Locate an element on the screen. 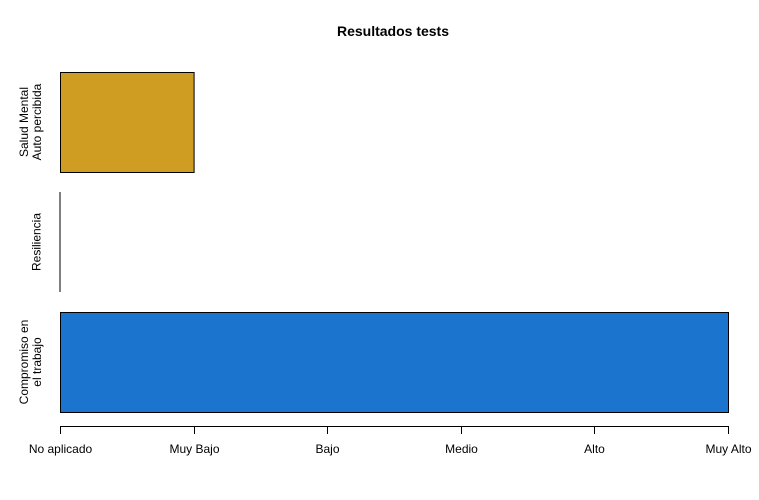 The height and width of the screenshot is (500, 759). x-tick-label: Bajo is located at coordinates (327, 449).